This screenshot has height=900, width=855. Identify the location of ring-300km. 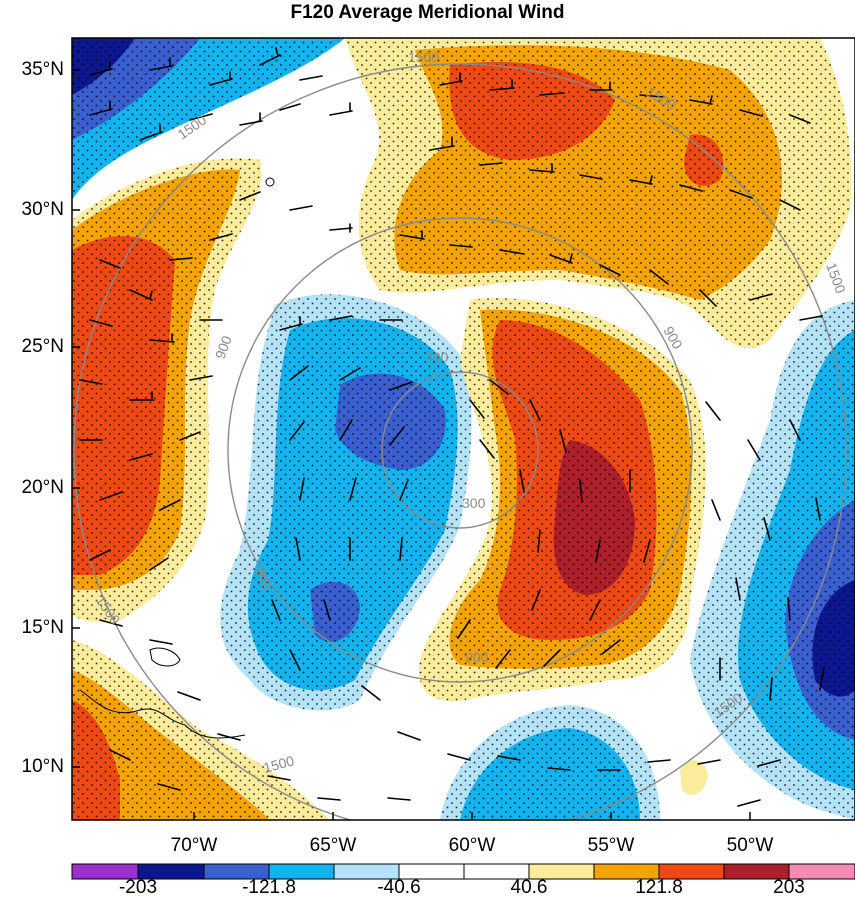
(460, 450).